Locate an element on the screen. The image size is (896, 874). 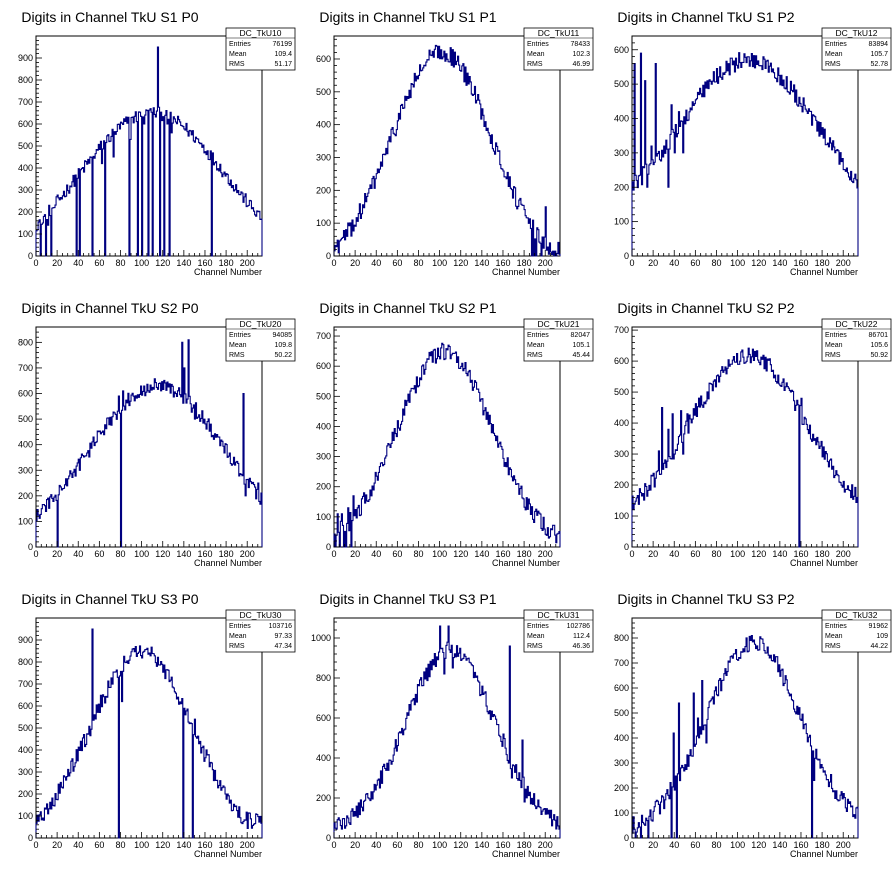
stats-hist-name: DC_TkU20 is located at coordinates (260, 324).